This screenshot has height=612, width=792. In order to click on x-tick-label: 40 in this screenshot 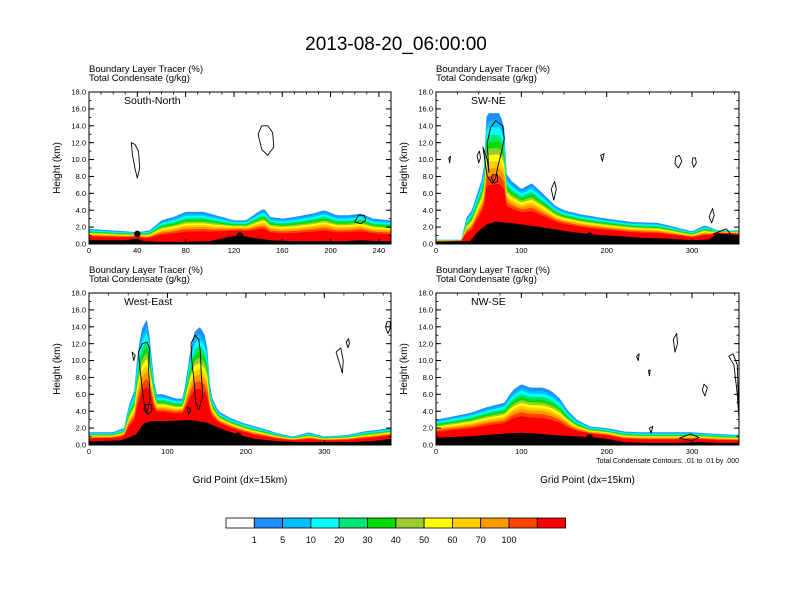, I will do `click(137, 250)`.